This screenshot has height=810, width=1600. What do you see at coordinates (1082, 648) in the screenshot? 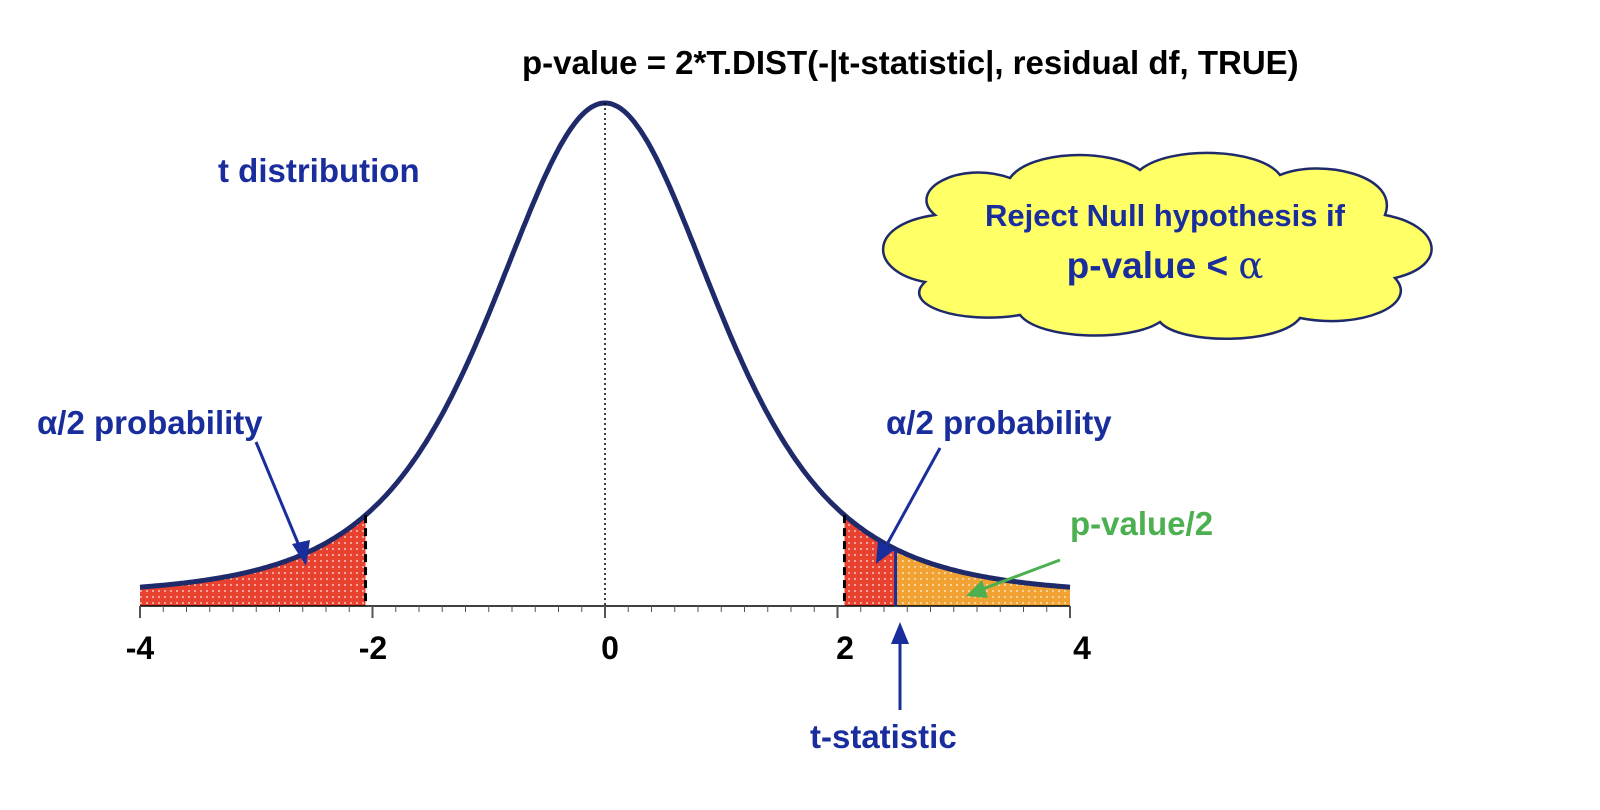
I see `x-tick-label: 4` at bounding box center [1082, 648].